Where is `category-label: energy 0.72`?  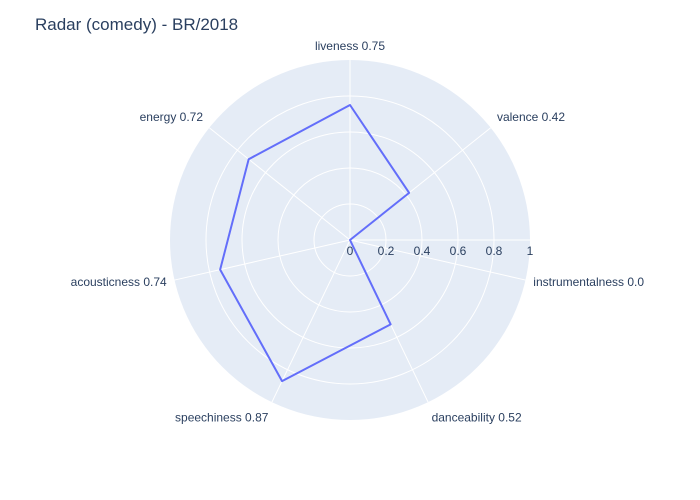
category-label: energy 0.72 is located at coordinates (172, 117).